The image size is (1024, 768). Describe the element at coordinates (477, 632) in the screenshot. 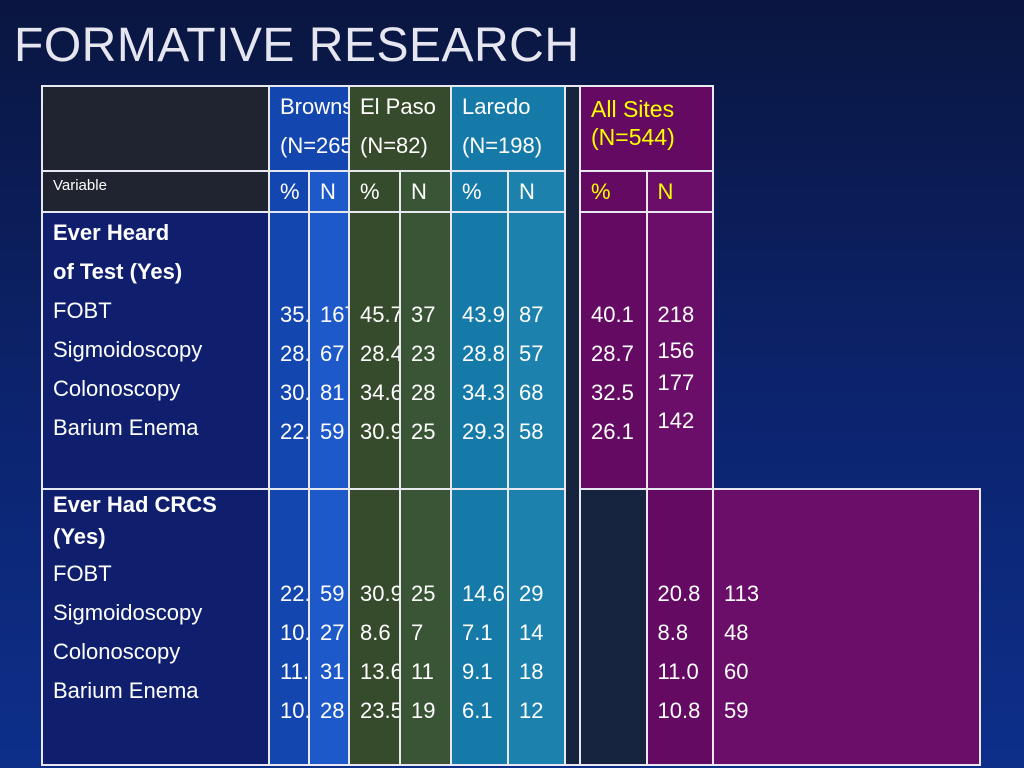

I see `value: 7.1` at that location.